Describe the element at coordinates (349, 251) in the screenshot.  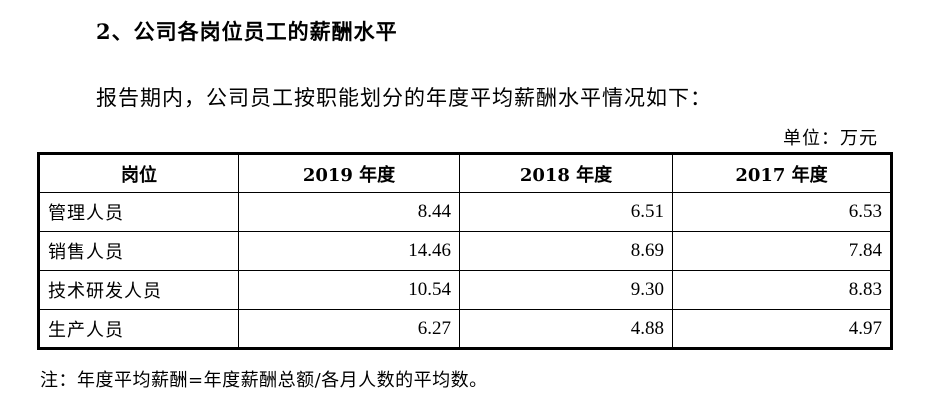
I see `value-2019: 14.46` at that location.